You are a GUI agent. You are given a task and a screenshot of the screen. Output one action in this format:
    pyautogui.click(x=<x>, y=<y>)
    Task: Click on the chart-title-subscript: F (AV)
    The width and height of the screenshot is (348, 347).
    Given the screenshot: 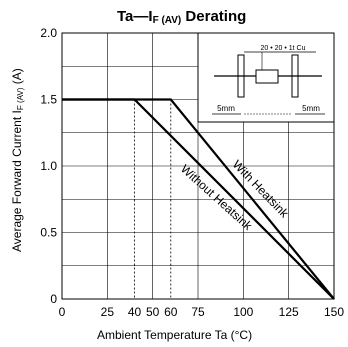 What is the action you would take?
    pyautogui.click(x=167, y=20)
    